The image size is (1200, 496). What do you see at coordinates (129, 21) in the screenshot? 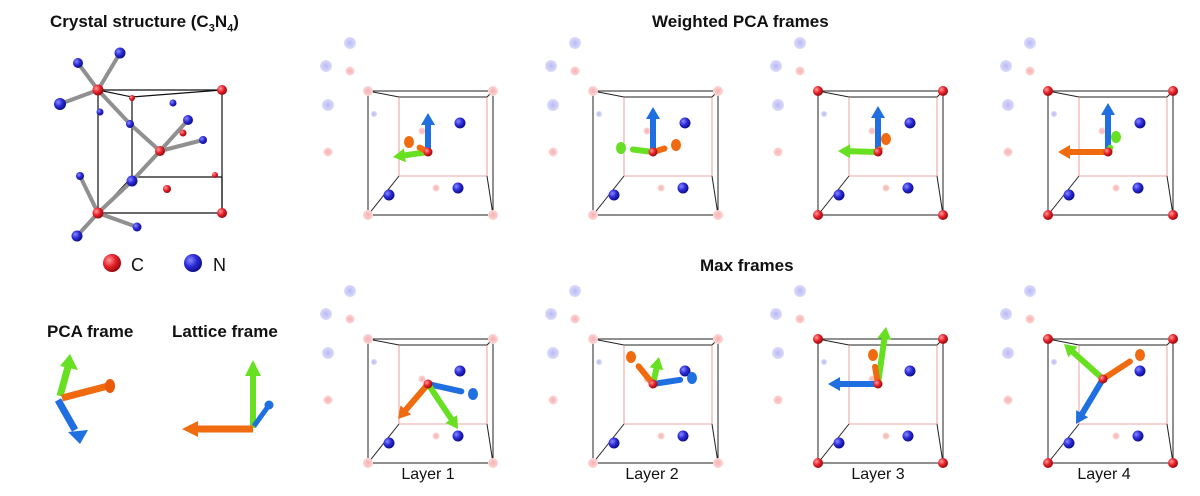
I see `crystal-title-prefix: Crystal structure (C` at bounding box center [129, 21].